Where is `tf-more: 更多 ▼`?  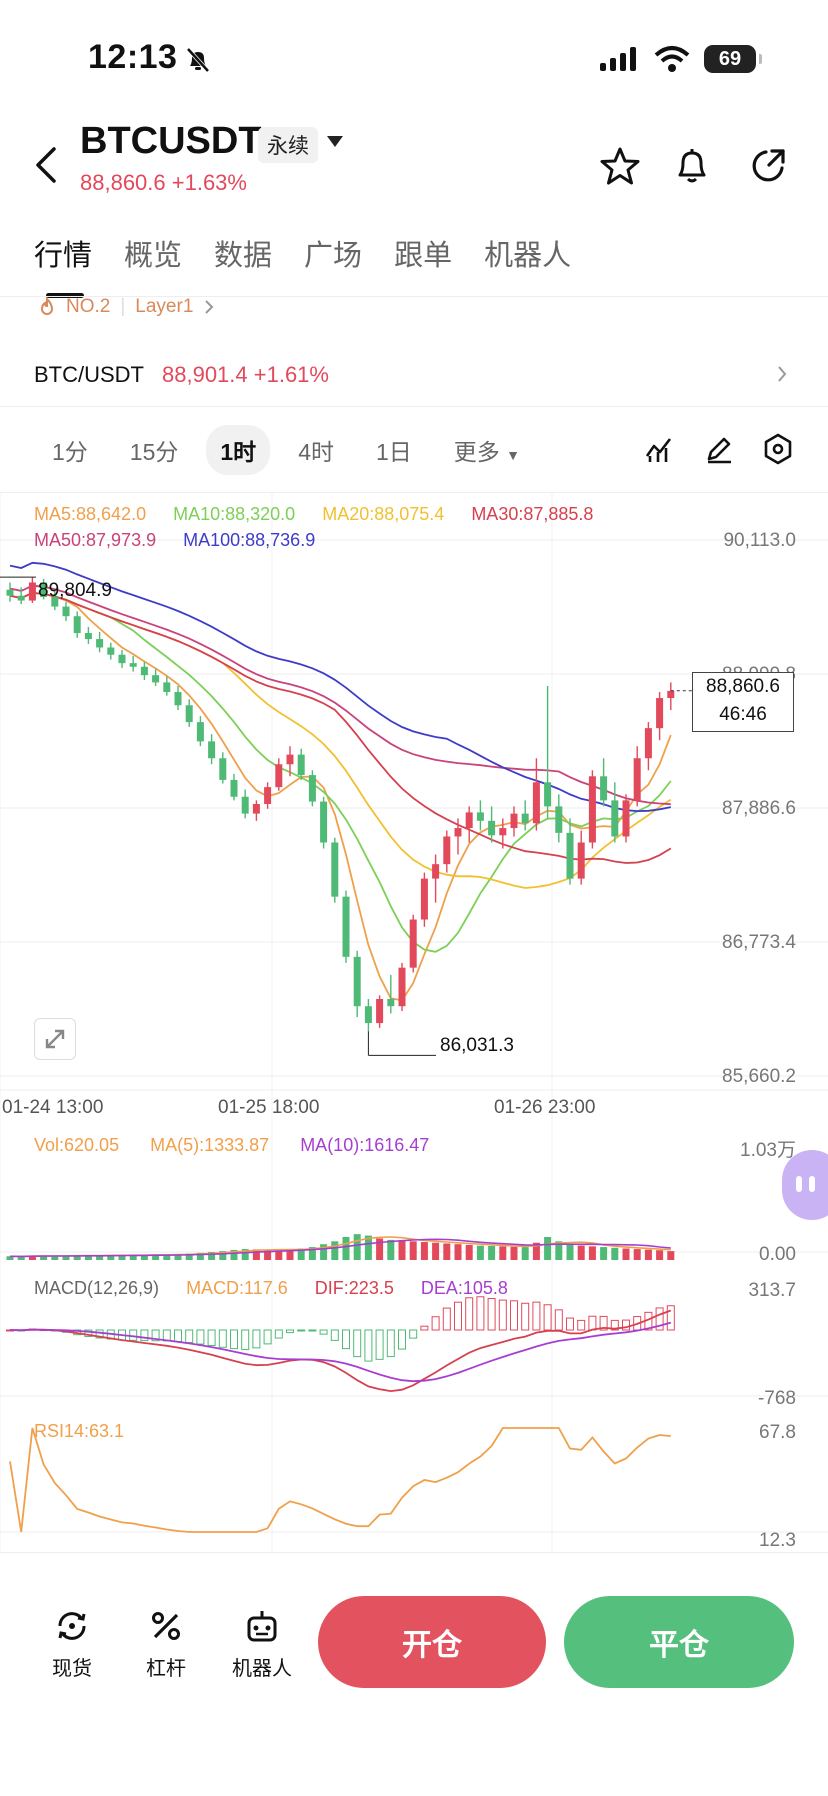
tf-more: 更多 ▼ is located at coordinates (487, 452).